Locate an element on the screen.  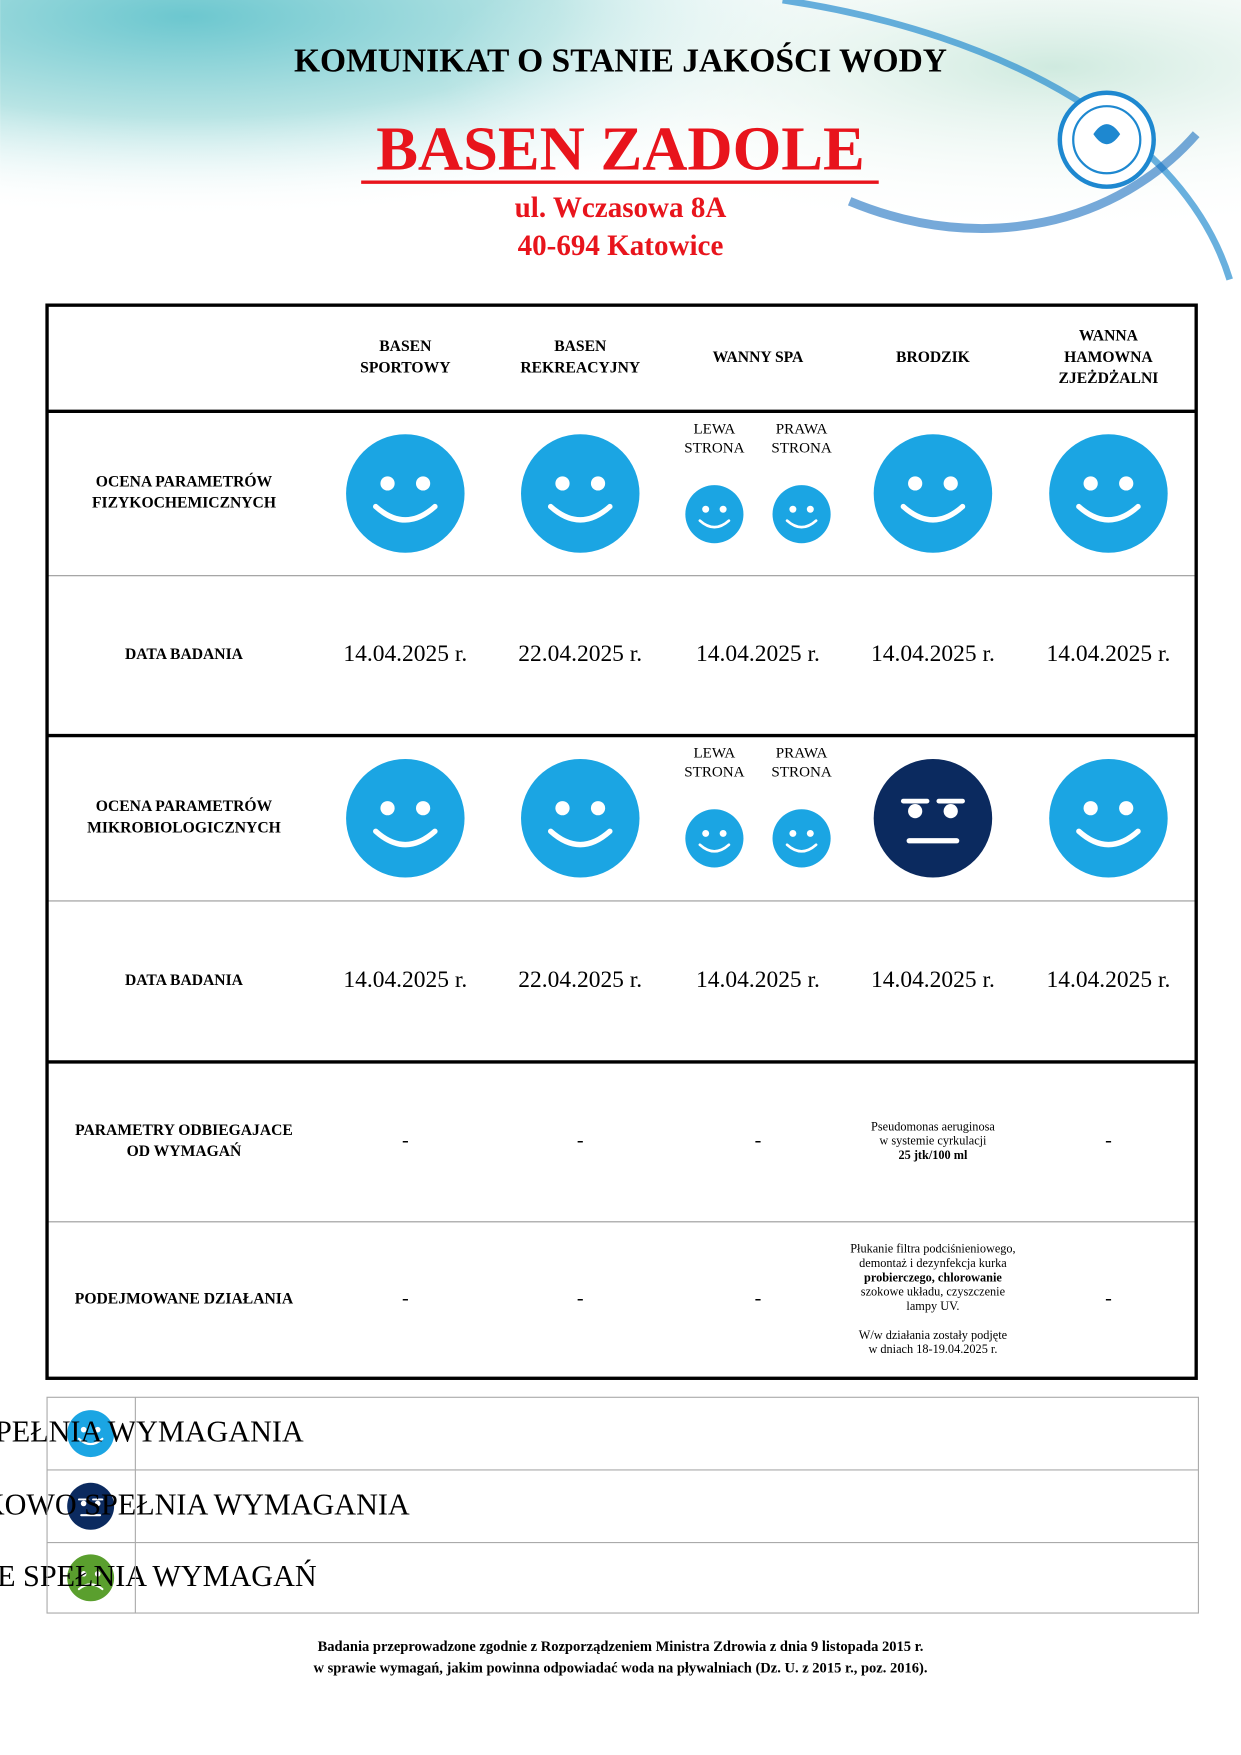
sub-column-header: PRAWA is located at coordinates (802, 429).